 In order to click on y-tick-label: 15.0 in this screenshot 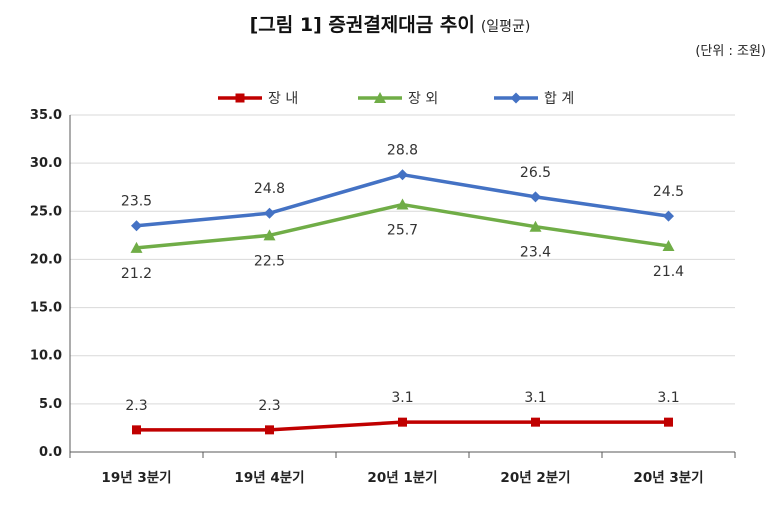, I will do `click(46, 308)`.